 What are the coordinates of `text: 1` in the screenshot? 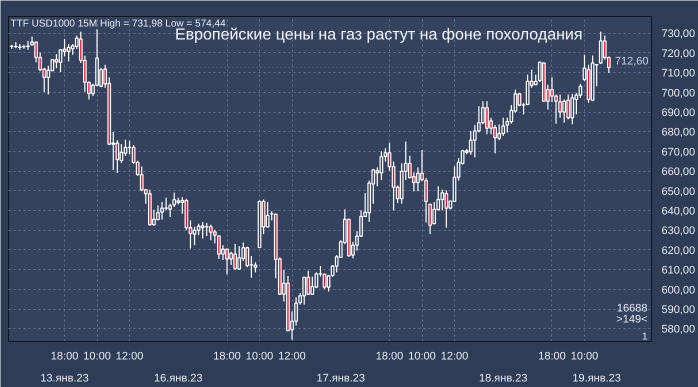 It's located at (645, 337).